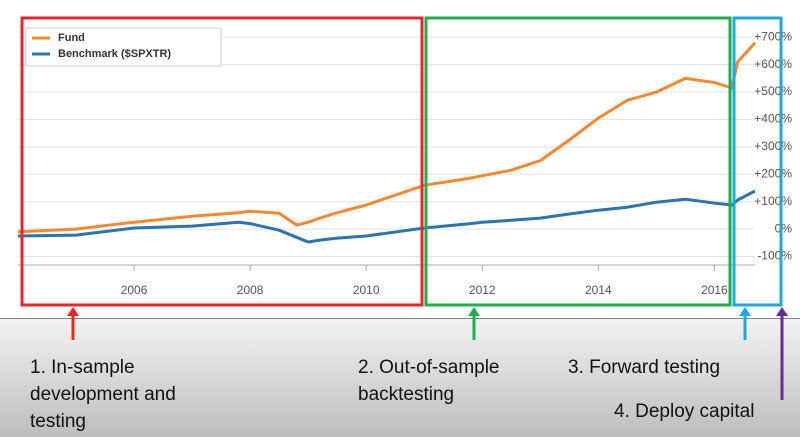 The image size is (800, 437). Describe the element at coordinates (773, 201) in the screenshot. I see `y-tick-label: +100%` at that location.